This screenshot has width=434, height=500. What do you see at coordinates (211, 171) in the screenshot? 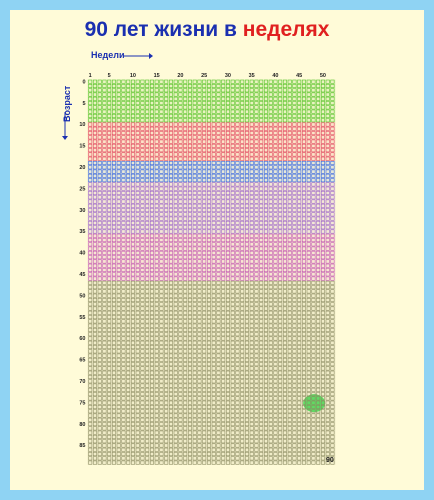
I see `year-row` at bounding box center [211, 171].